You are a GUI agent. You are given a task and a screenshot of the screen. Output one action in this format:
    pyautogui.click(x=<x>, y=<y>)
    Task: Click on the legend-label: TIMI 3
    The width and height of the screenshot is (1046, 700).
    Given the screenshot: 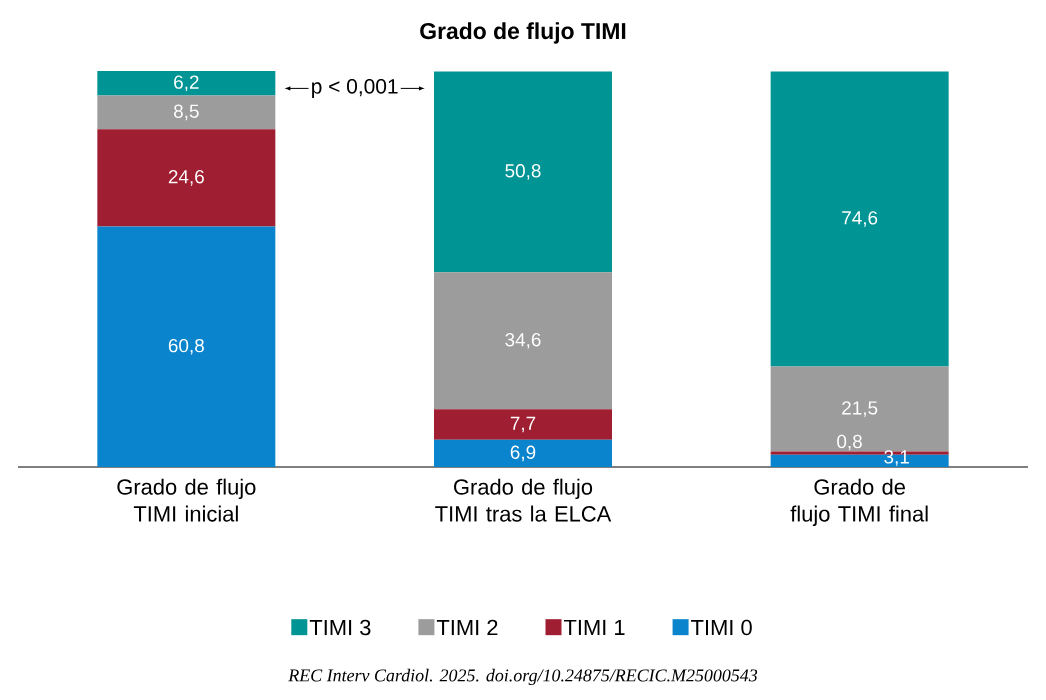 What is the action you would take?
    pyautogui.click(x=340, y=627)
    